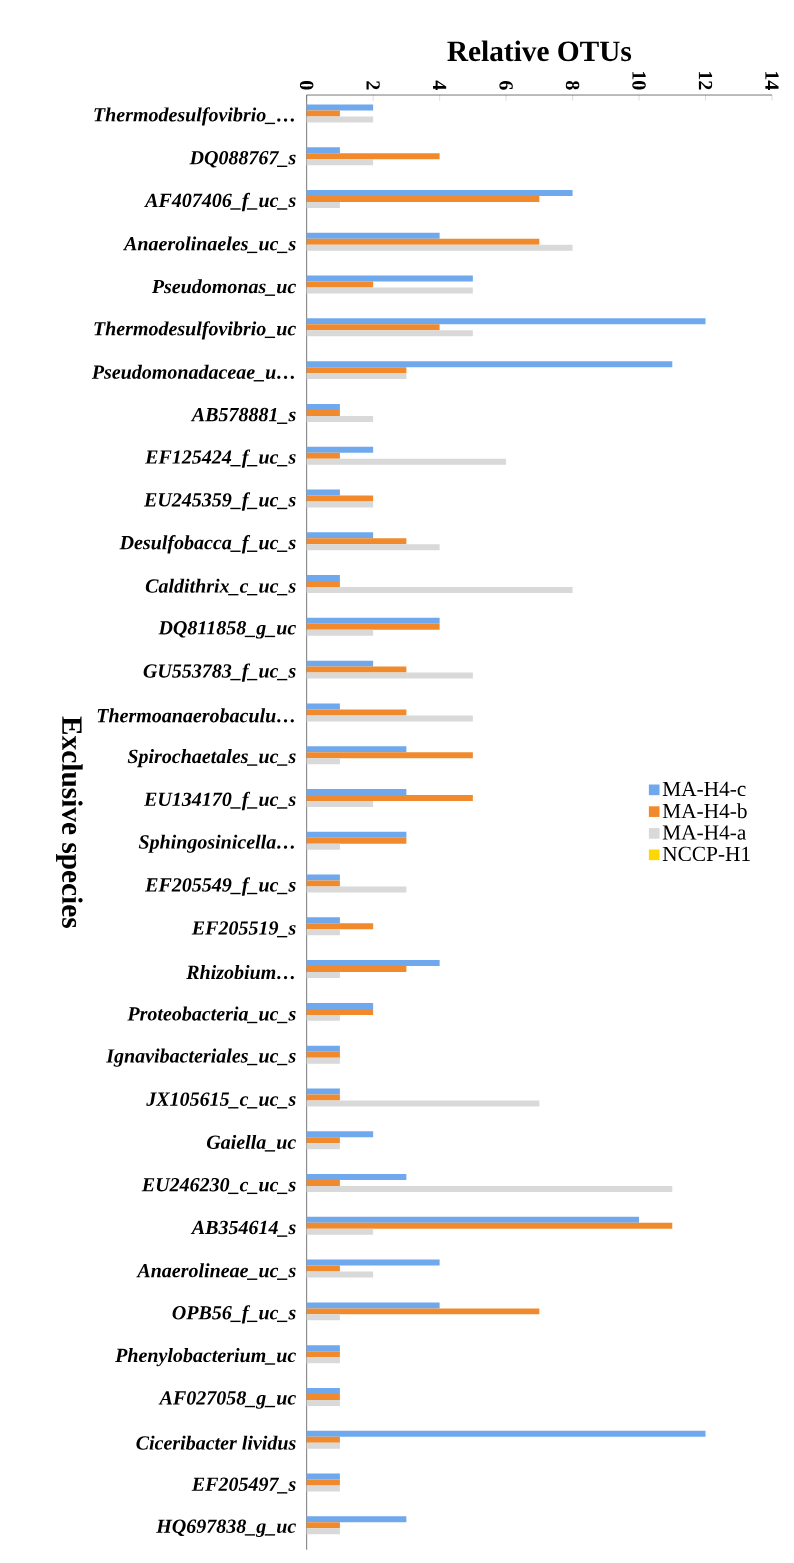  I want to click on x-tick-label: 2, so click(373, 85).